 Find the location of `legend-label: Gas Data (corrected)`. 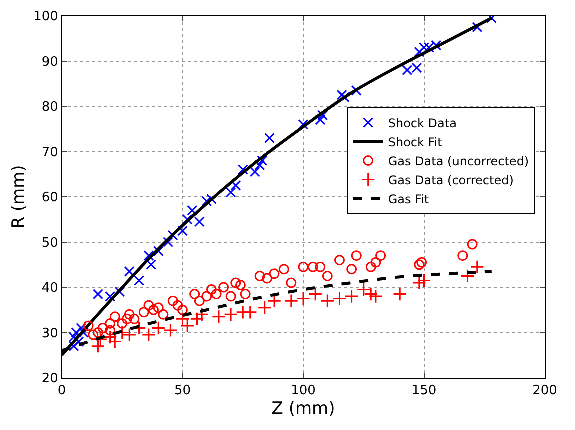

legend-label: Gas Data (corrected) is located at coordinates (451, 180).